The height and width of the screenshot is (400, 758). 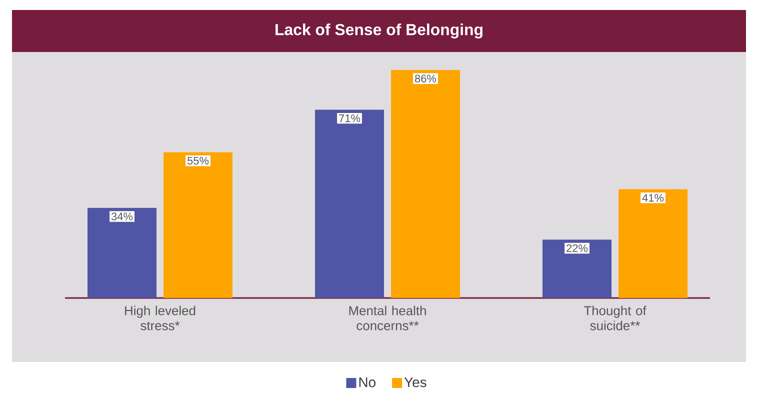 I want to click on data-label: 34%, so click(x=122, y=216).